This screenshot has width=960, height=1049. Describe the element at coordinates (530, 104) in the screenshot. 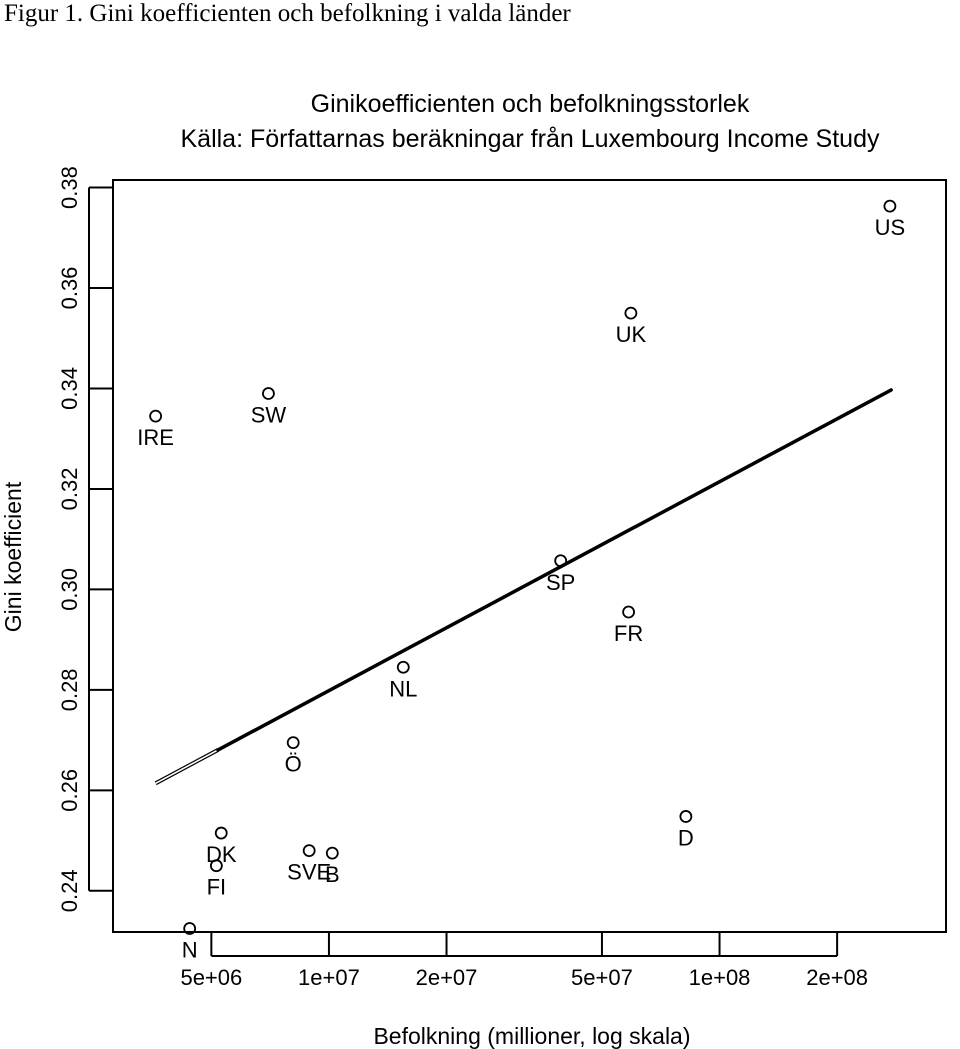

I see `chart-title: Ginikoefficienten och befolkningsstorlek` at that location.